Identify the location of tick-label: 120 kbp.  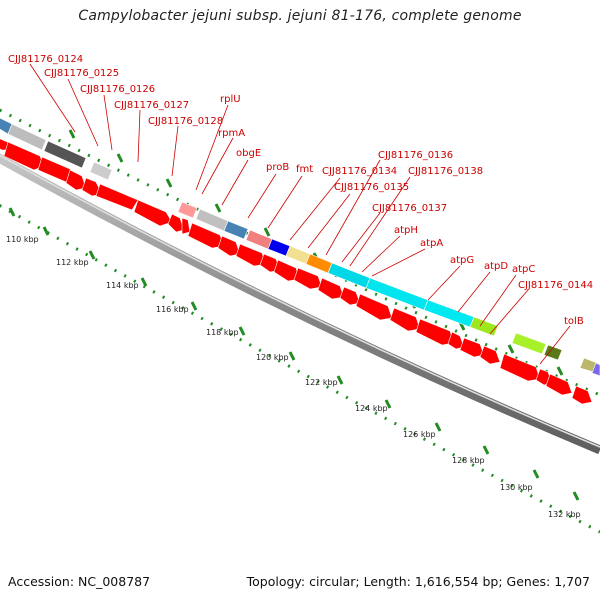
(272, 357).